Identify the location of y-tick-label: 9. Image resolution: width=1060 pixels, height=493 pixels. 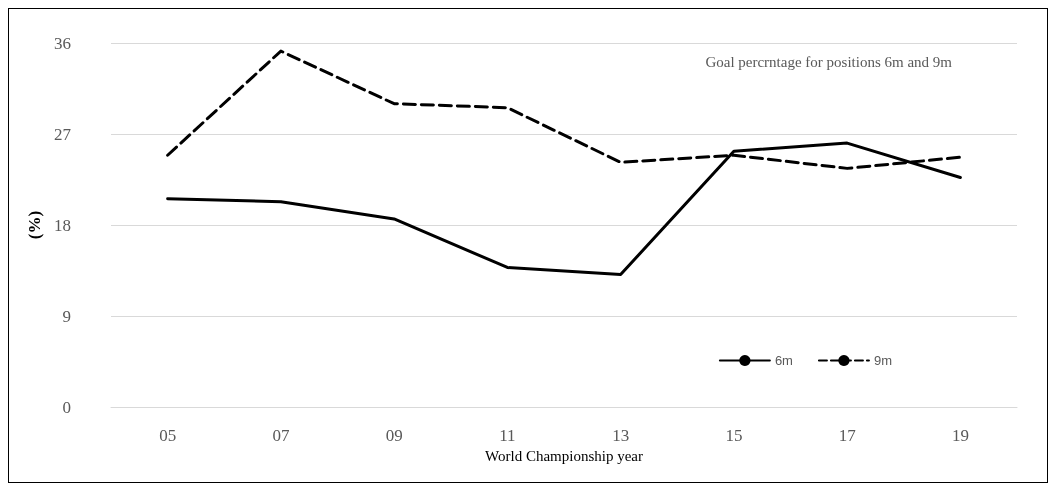
(66, 316).